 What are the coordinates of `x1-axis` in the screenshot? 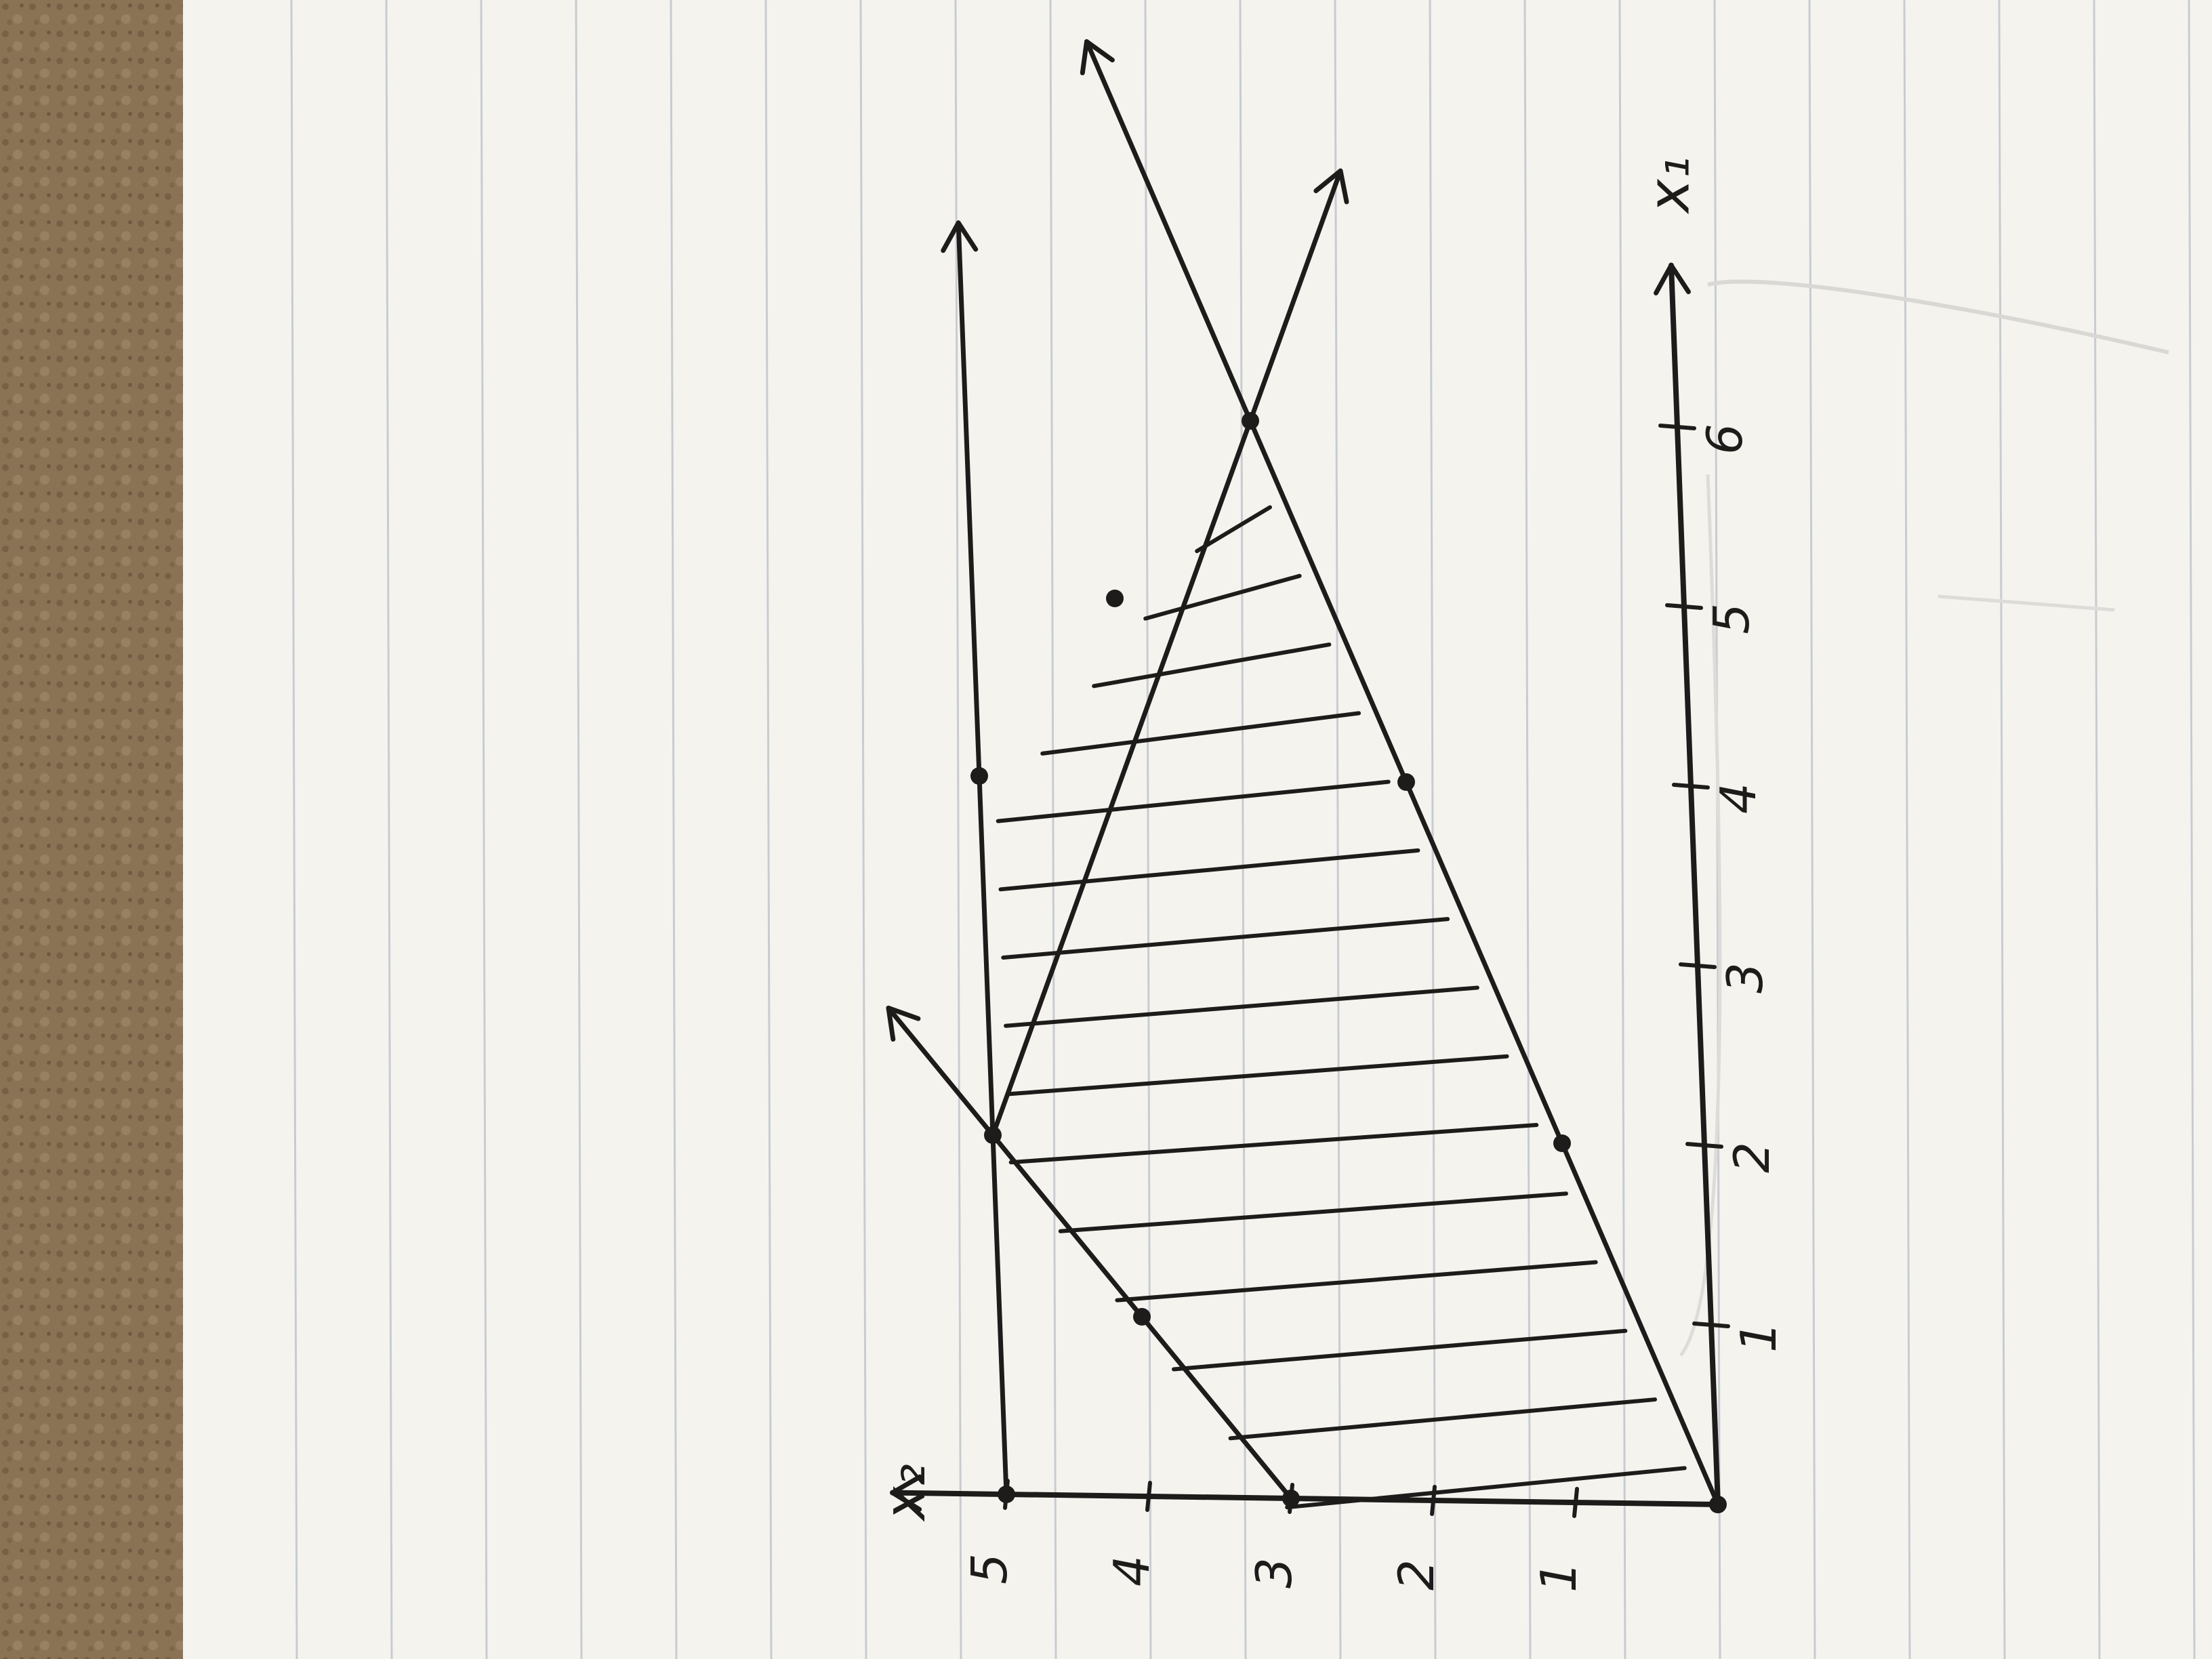 It's located at (1695, 884).